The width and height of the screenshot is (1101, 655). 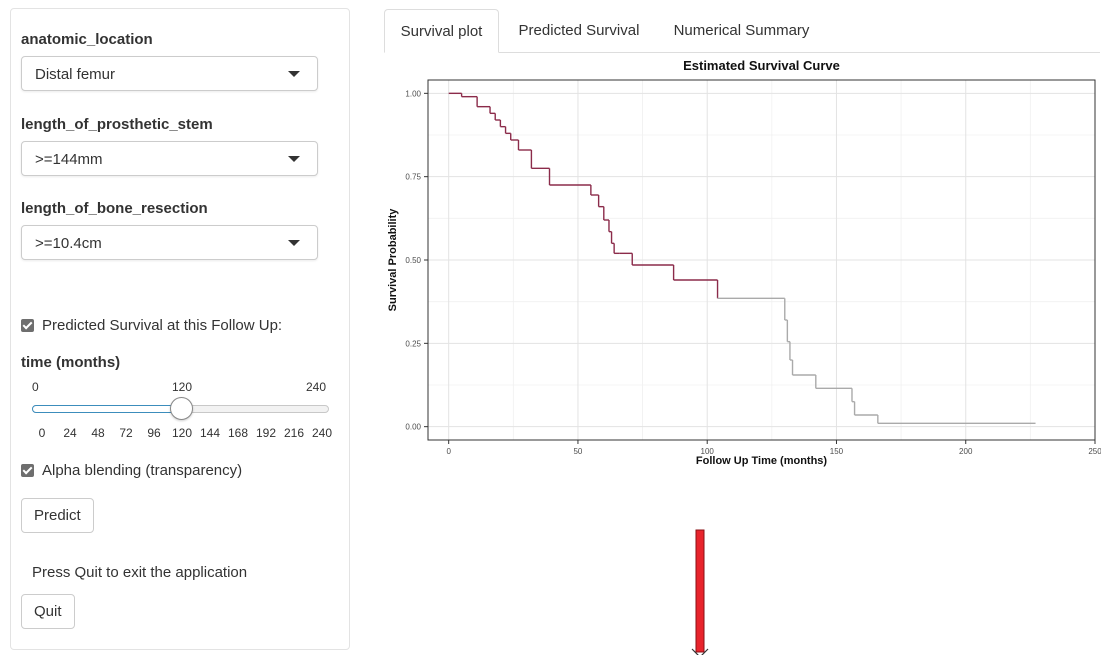 What do you see at coordinates (761, 65) in the screenshot?
I see `chart-title: Estimated Survival Curve` at bounding box center [761, 65].